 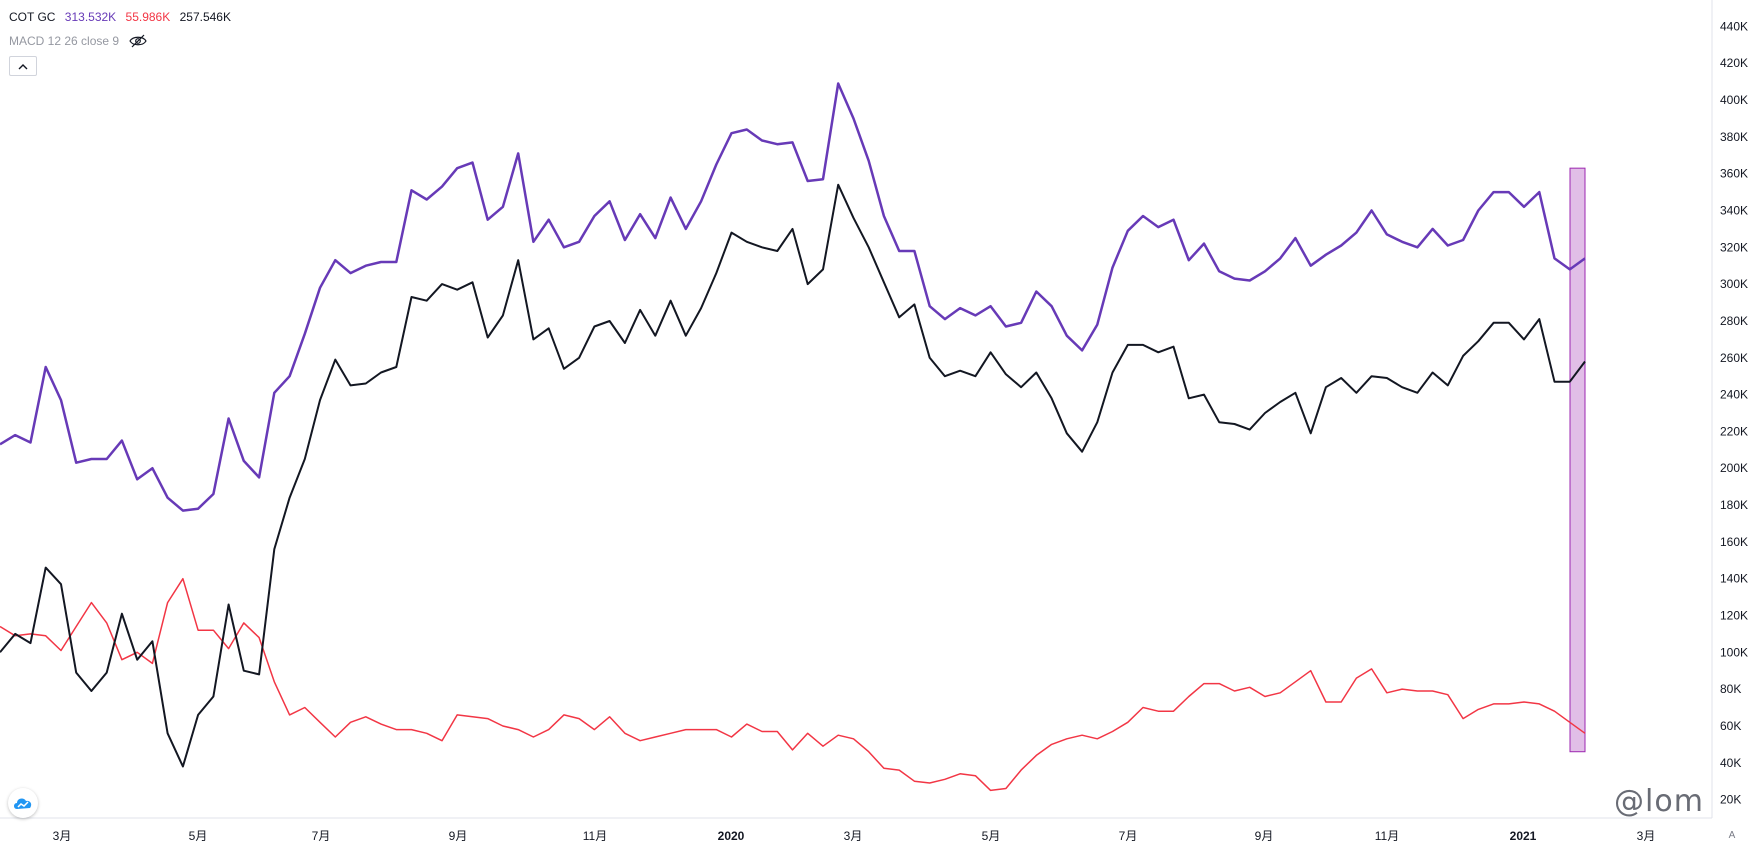 What do you see at coordinates (23, 803) in the screenshot?
I see `tradingview-cloud-icon` at bounding box center [23, 803].